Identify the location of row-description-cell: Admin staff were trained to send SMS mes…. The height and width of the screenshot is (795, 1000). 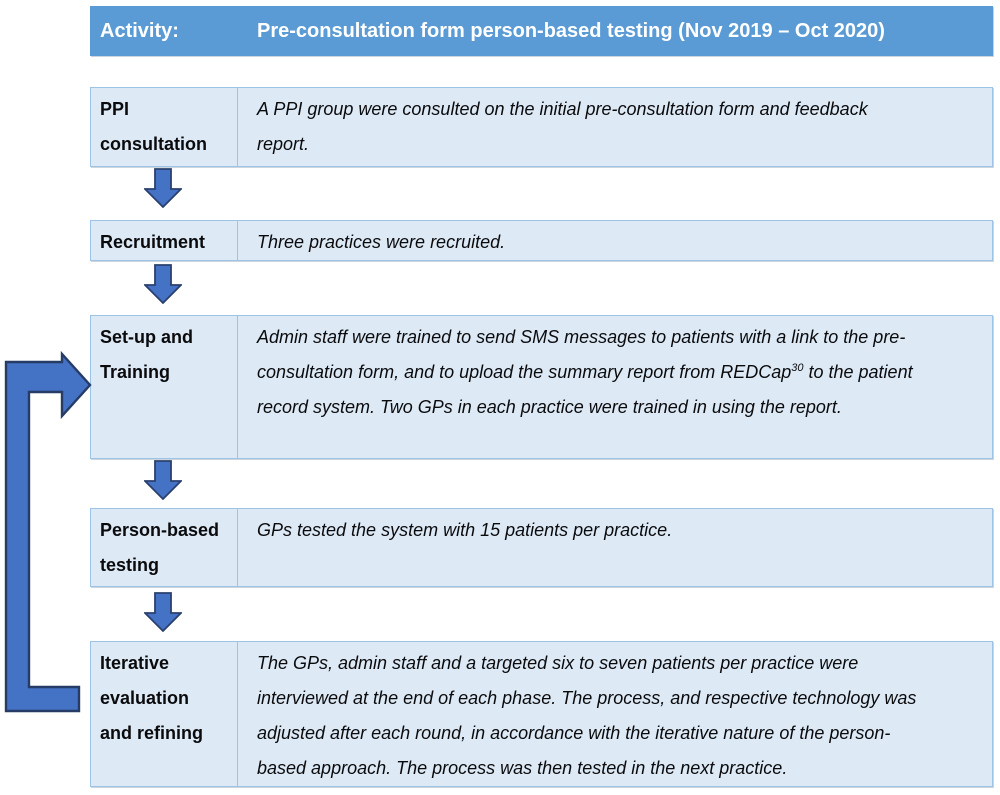
(615, 387).